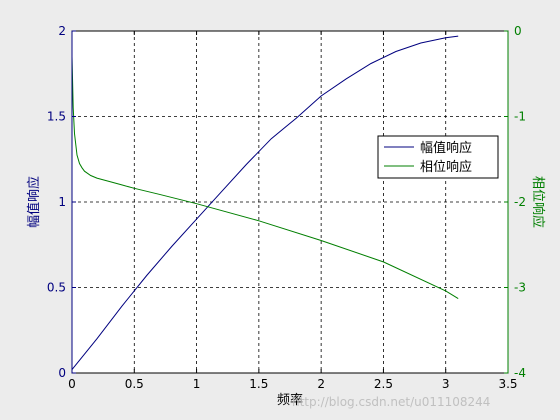  Describe the element at coordinates (518, 31) in the screenshot. I see `y-right-tick-label: 0` at that location.